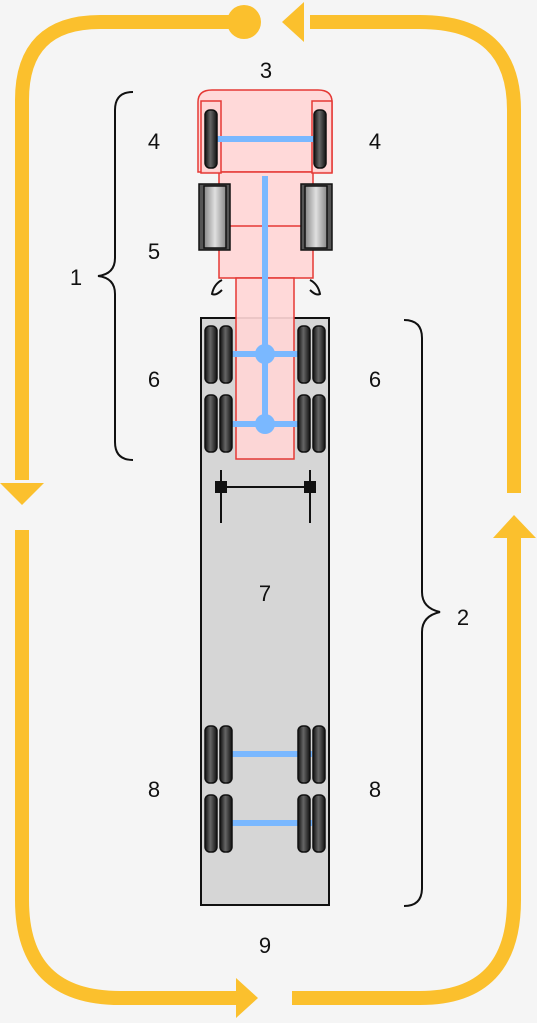 The image size is (537, 1023). What do you see at coordinates (76, 277) in the screenshot?
I see `label-tractor-group: 1` at bounding box center [76, 277].